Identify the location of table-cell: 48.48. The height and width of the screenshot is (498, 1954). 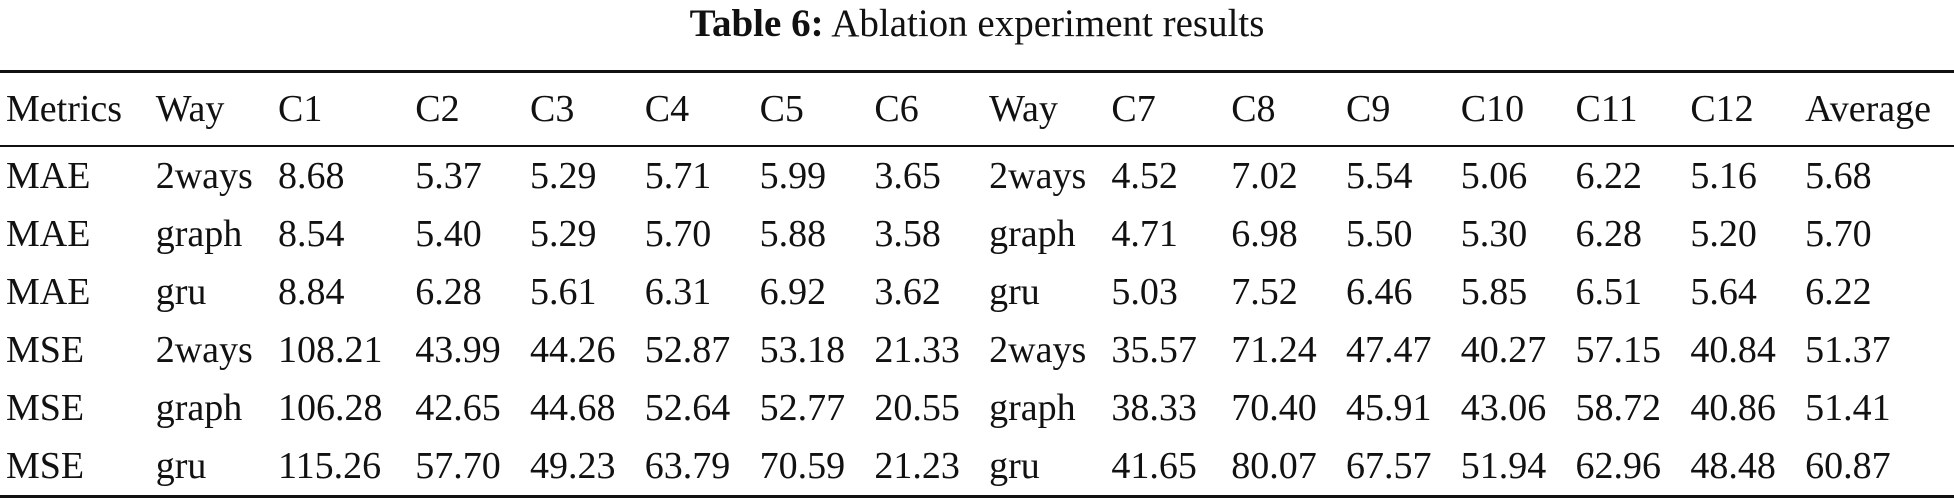
(1733, 466).